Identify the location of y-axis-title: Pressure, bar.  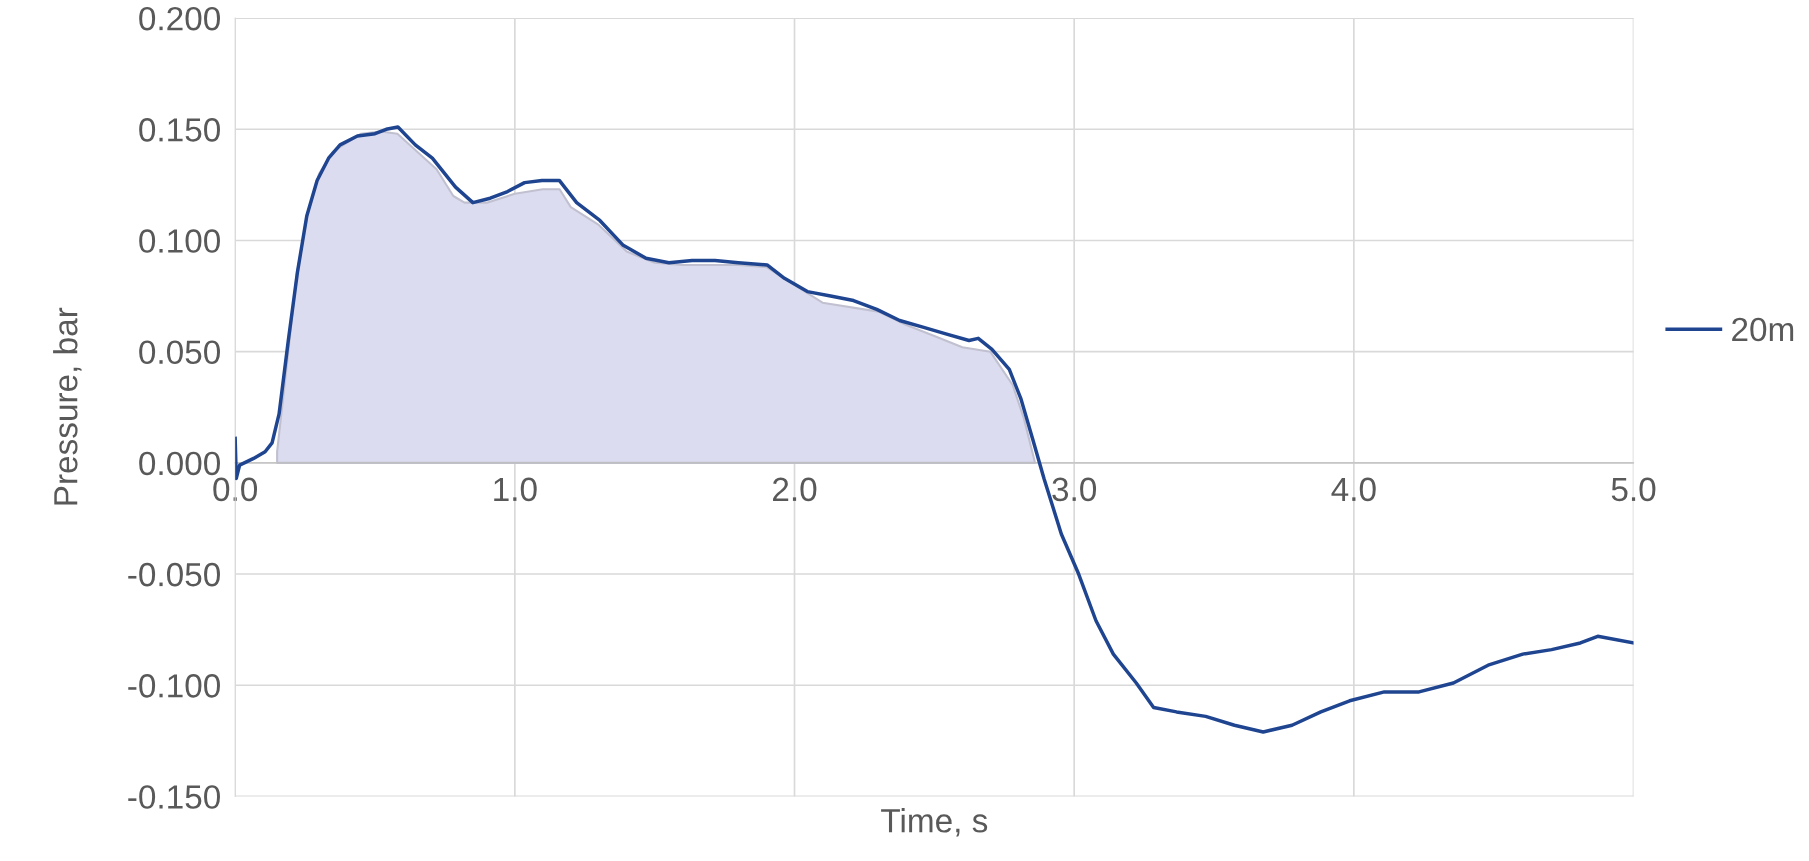
(67, 406).